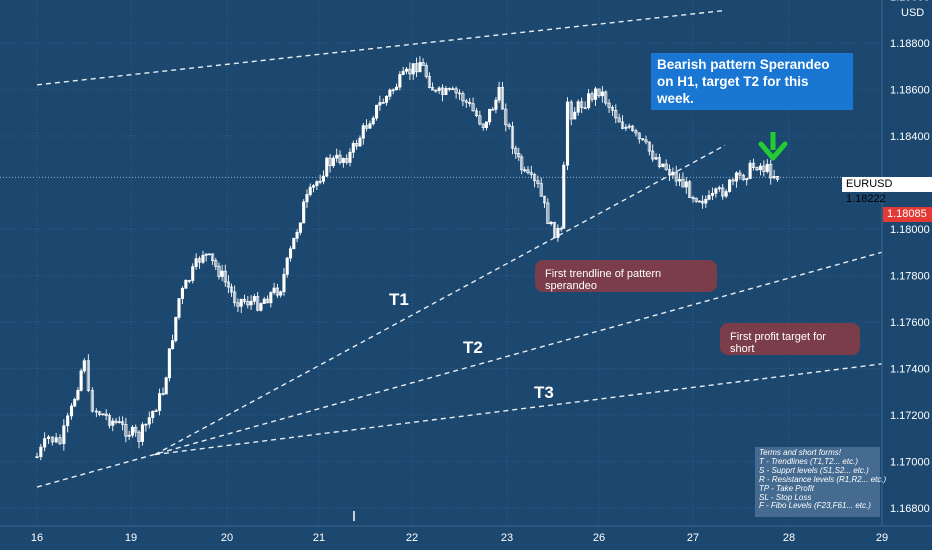  Describe the element at coordinates (399, 299) in the screenshot. I see `label-t1: T1` at that location.